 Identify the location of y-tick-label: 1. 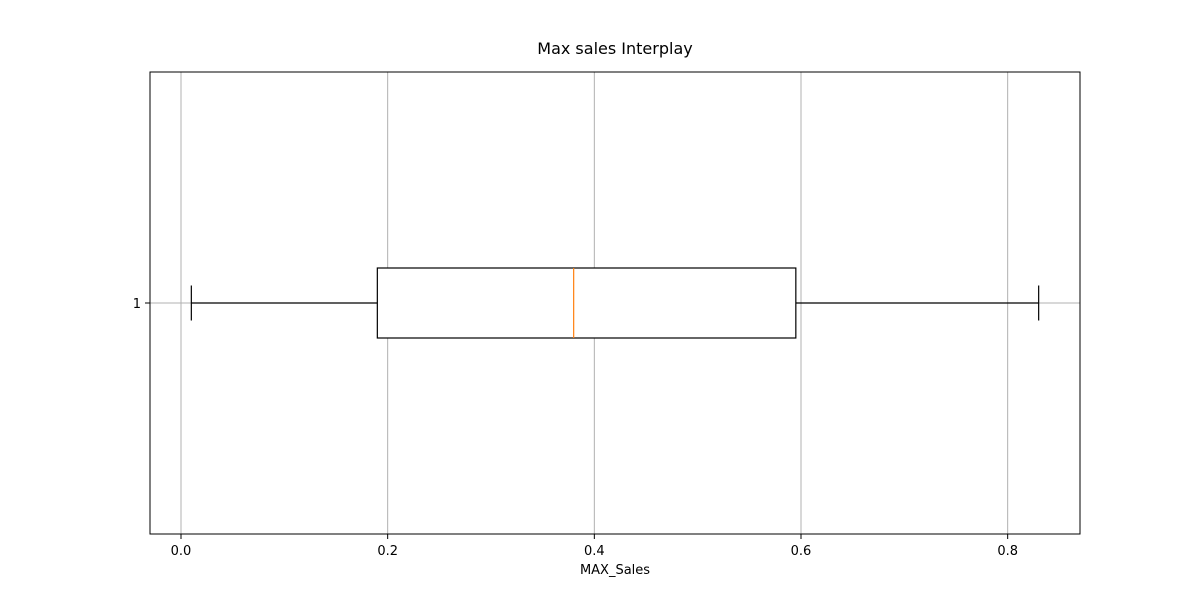
(137, 304).